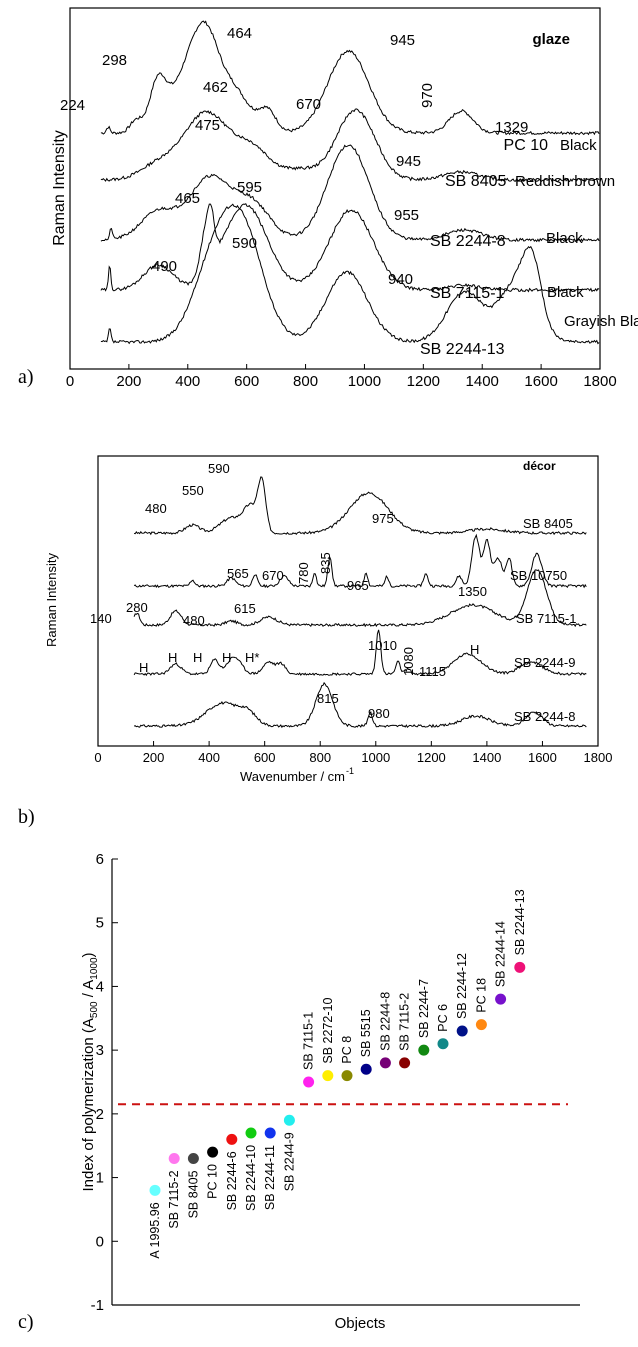  What do you see at coordinates (197, 657) in the screenshot?
I see `b-hematite-3: H` at bounding box center [197, 657].